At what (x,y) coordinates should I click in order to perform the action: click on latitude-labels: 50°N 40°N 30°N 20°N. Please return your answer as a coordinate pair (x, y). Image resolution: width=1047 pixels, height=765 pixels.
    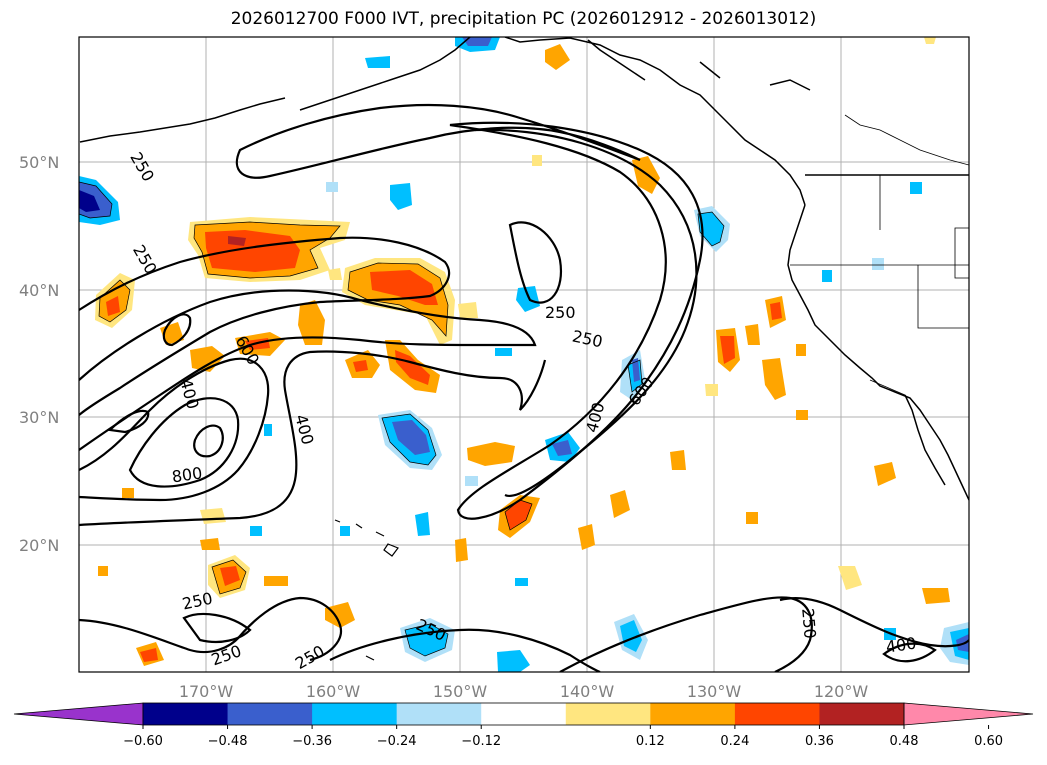
    Looking at the image, I should click on (39, 354).